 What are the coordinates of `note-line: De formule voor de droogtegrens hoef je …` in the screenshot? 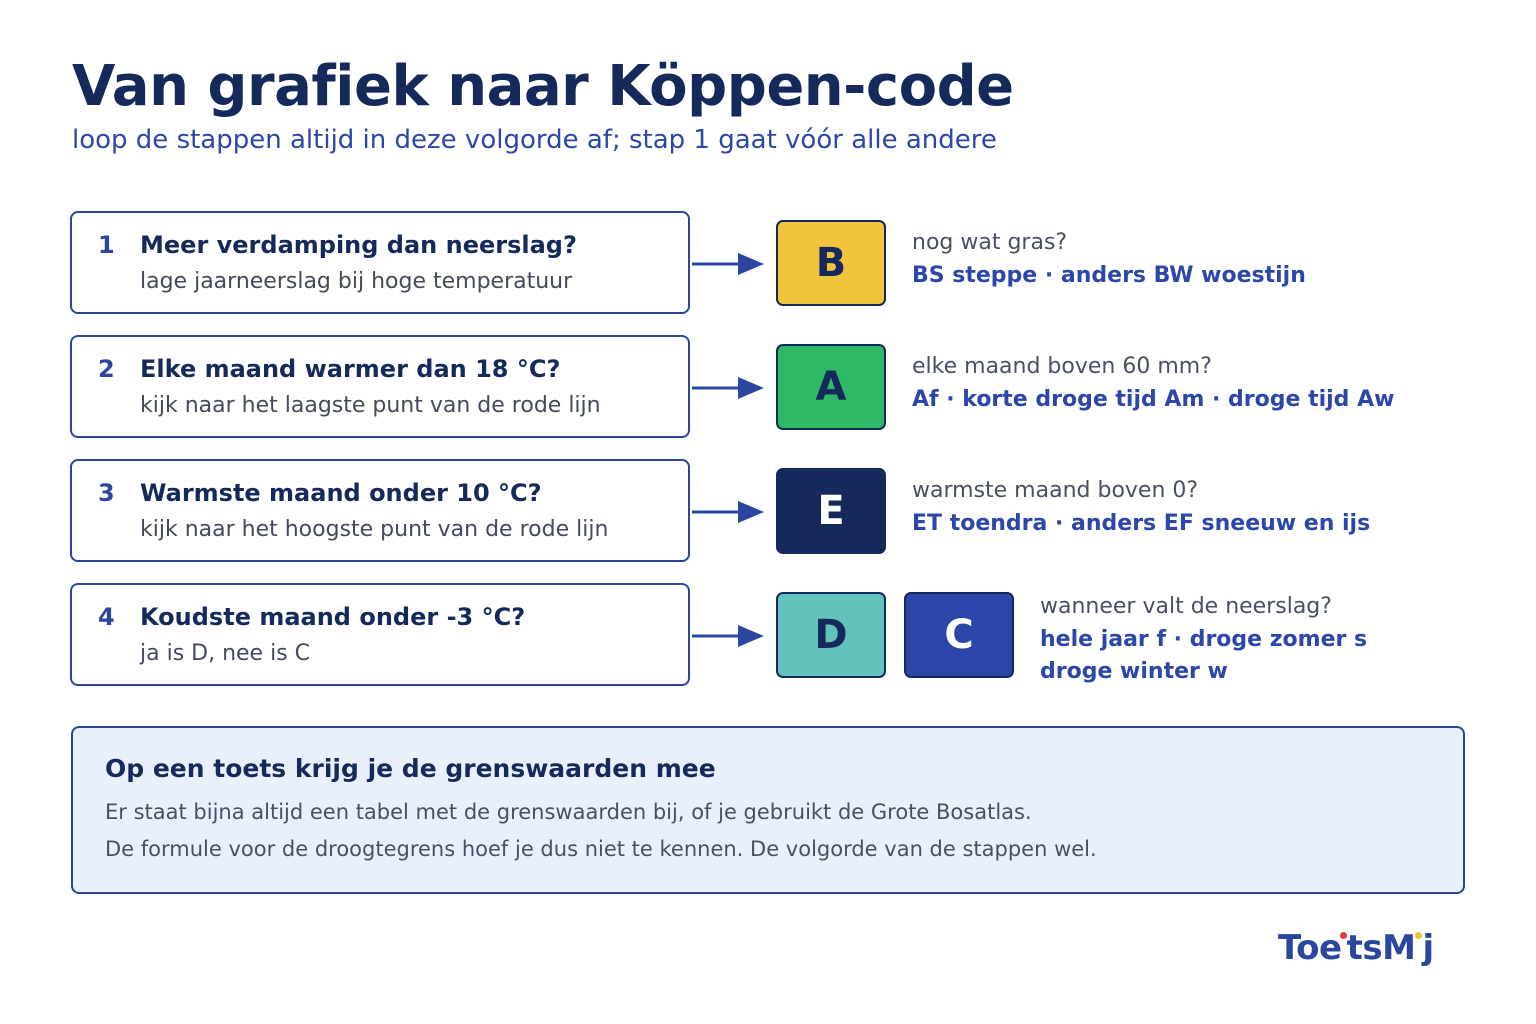 It's located at (601, 849).